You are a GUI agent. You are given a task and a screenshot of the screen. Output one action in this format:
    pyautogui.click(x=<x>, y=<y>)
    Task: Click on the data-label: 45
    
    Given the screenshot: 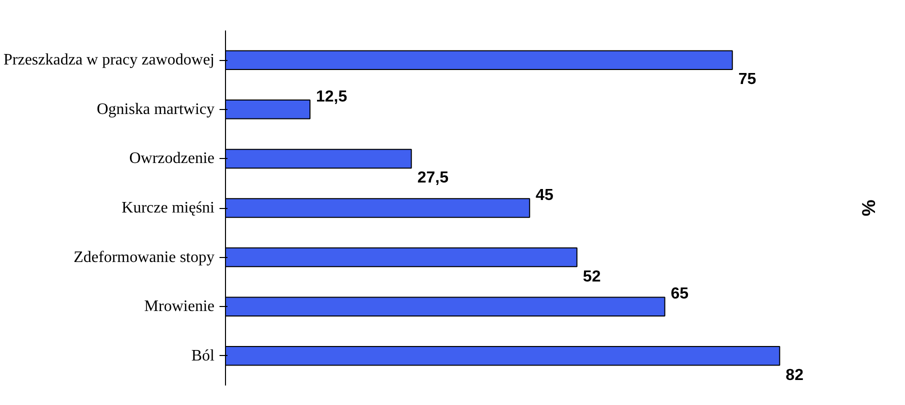 What is the action you would take?
    pyautogui.click(x=545, y=195)
    